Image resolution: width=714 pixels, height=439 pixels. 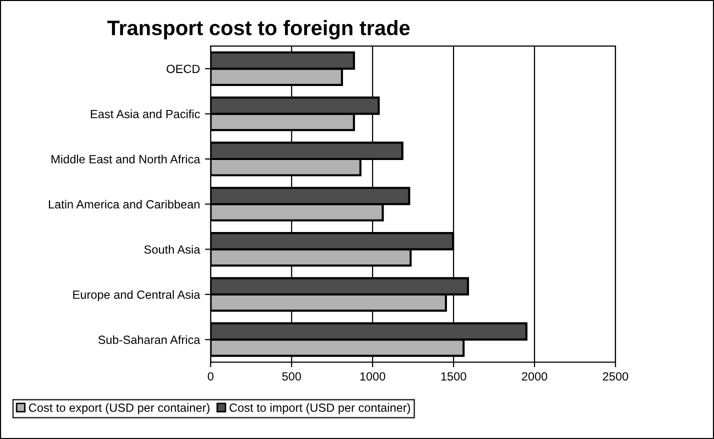 I want to click on x-tick-label: 1000, so click(x=373, y=376).